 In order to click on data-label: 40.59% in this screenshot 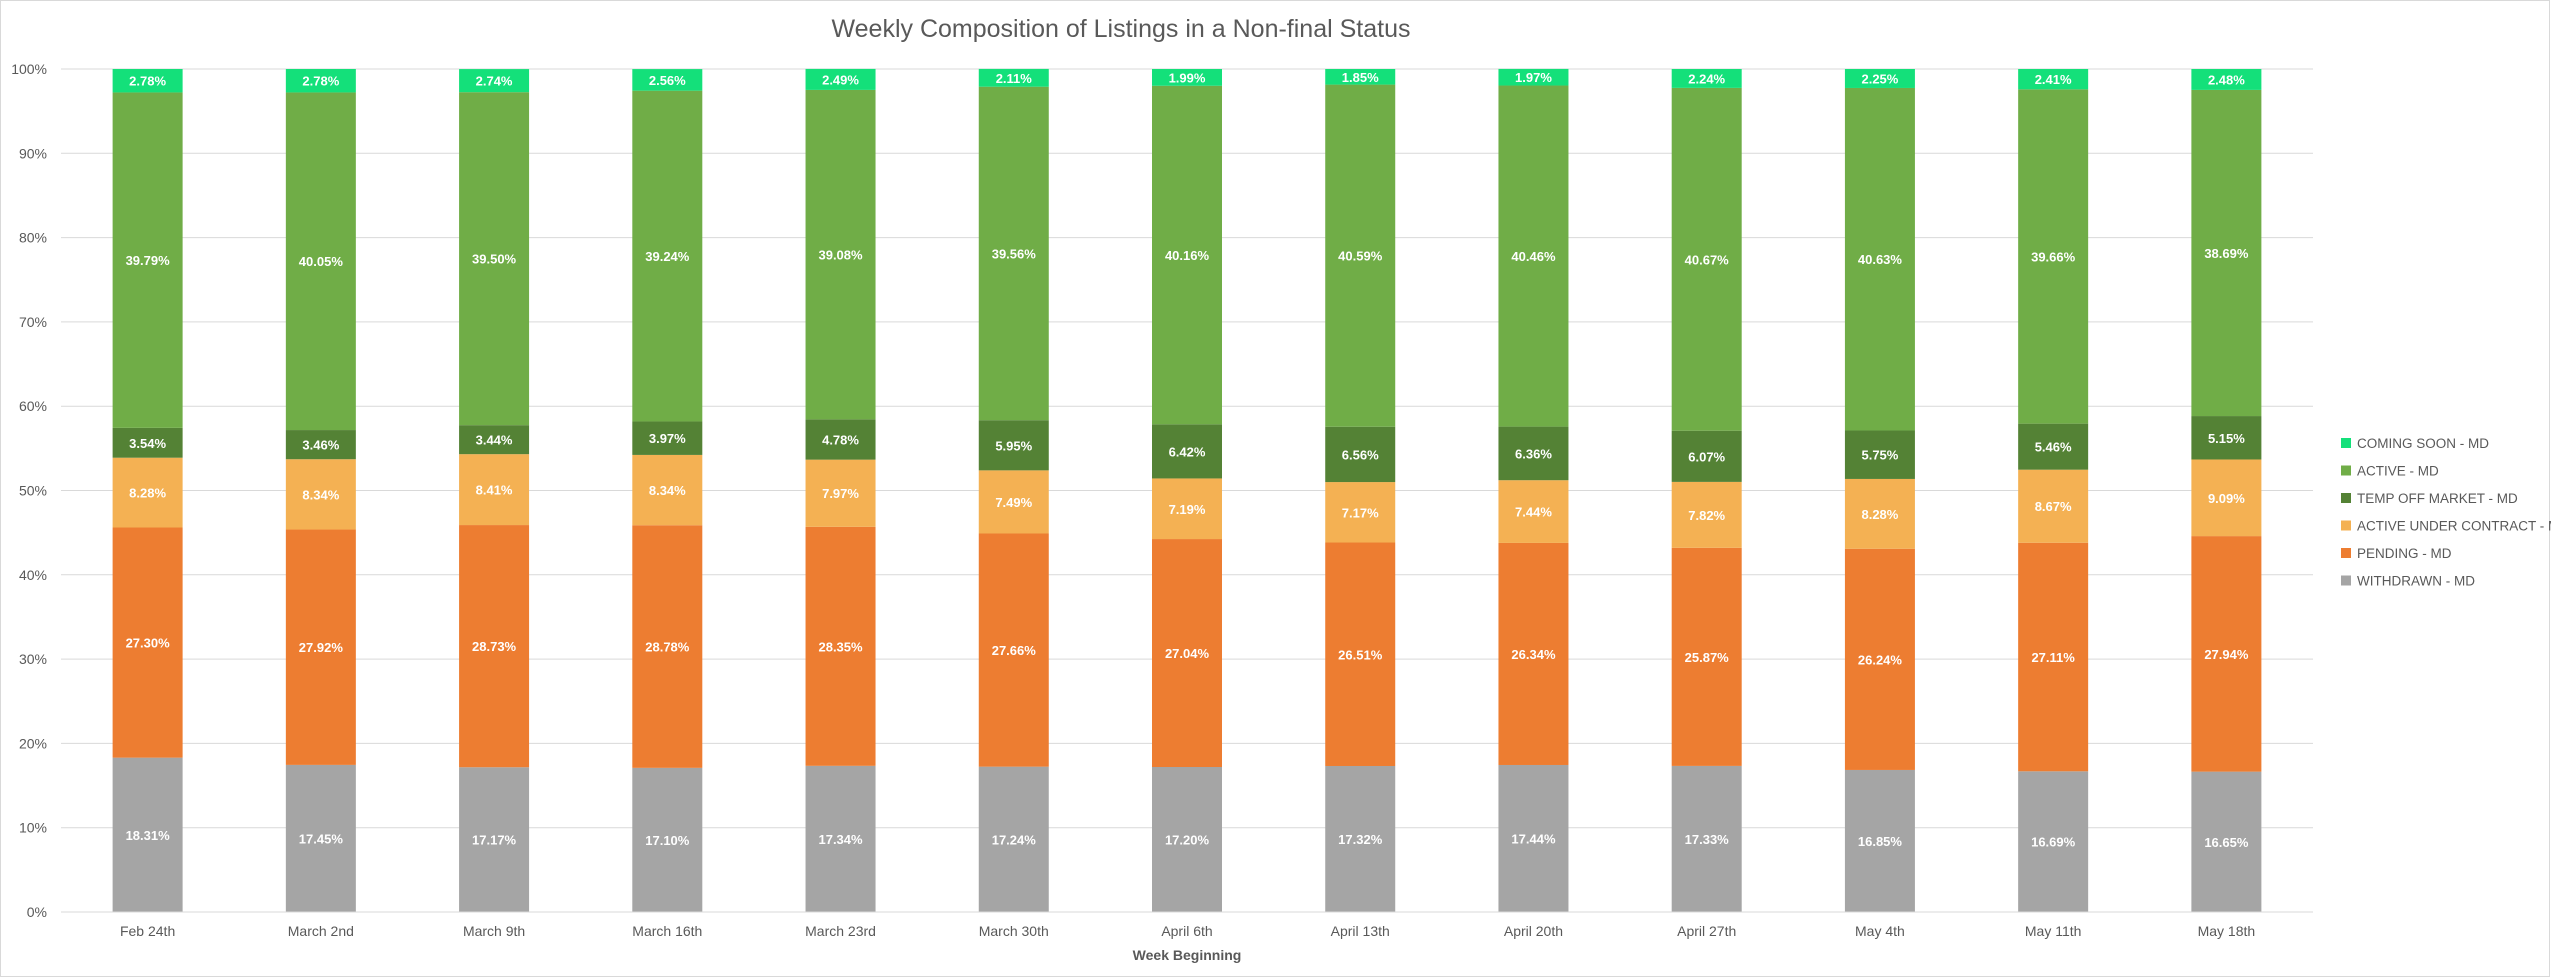, I will do `click(1360, 256)`.